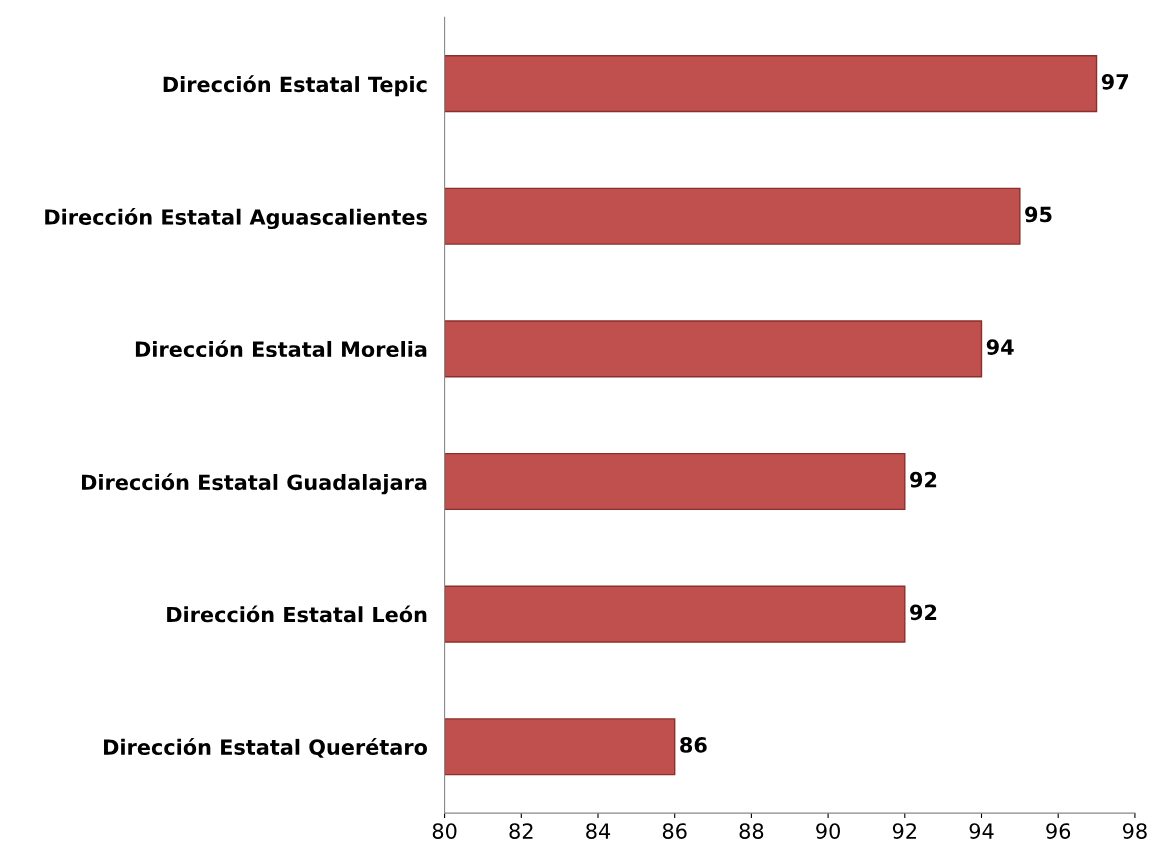 This screenshot has width=1170, height=865. What do you see at coordinates (444, 831) in the screenshot?
I see `x-tick-label: 80` at bounding box center [444, 831].